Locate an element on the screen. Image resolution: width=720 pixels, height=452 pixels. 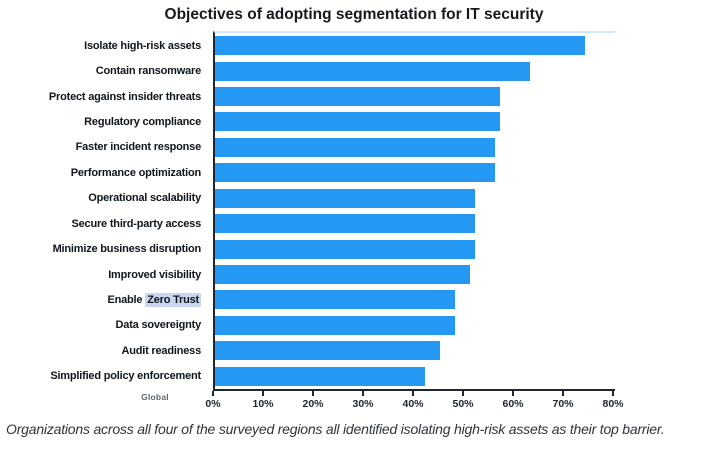
label-row: Data sovereignty is located at coordinates (103, 325).